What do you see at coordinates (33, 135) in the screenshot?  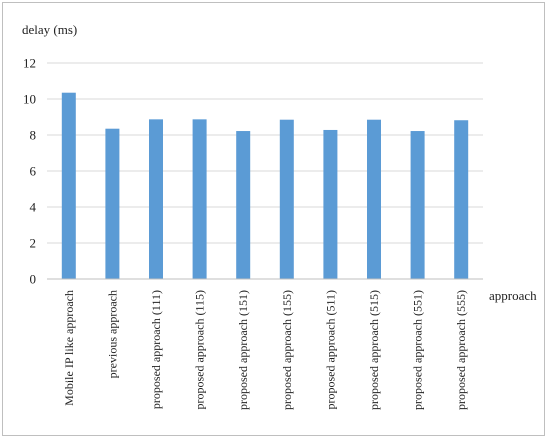 I see `y-tick-label: 8` at bounding box center [33, 135].